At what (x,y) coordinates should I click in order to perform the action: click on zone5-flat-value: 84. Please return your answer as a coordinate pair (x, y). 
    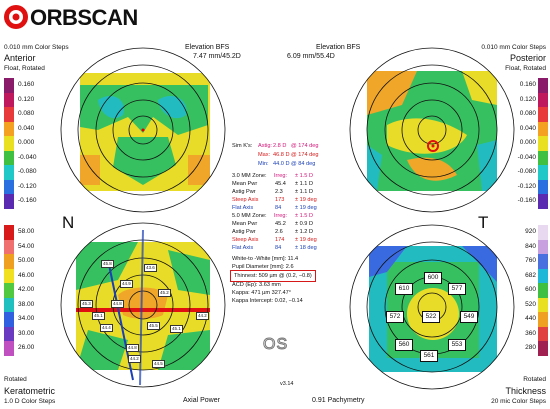
    Looking at the image, I should click on (278, 248).